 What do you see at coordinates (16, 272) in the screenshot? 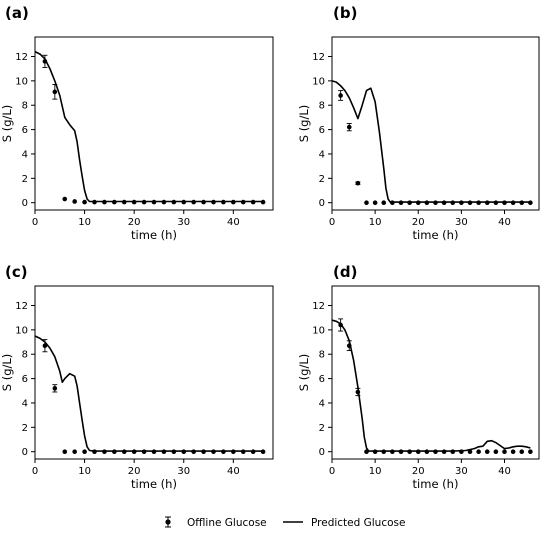
I see `panel-label-c: (c)` at bounding box center [16, 272].